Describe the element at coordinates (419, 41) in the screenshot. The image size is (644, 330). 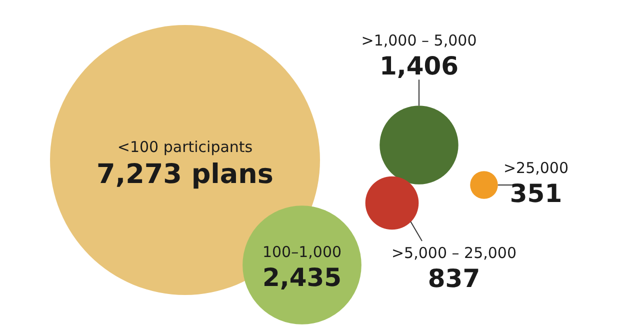
I see `category-label: >1,000 – 5,000` at that location.